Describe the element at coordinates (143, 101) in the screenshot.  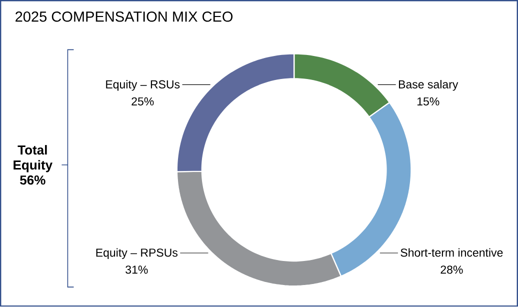
I see `data-label: 25%` at that location.